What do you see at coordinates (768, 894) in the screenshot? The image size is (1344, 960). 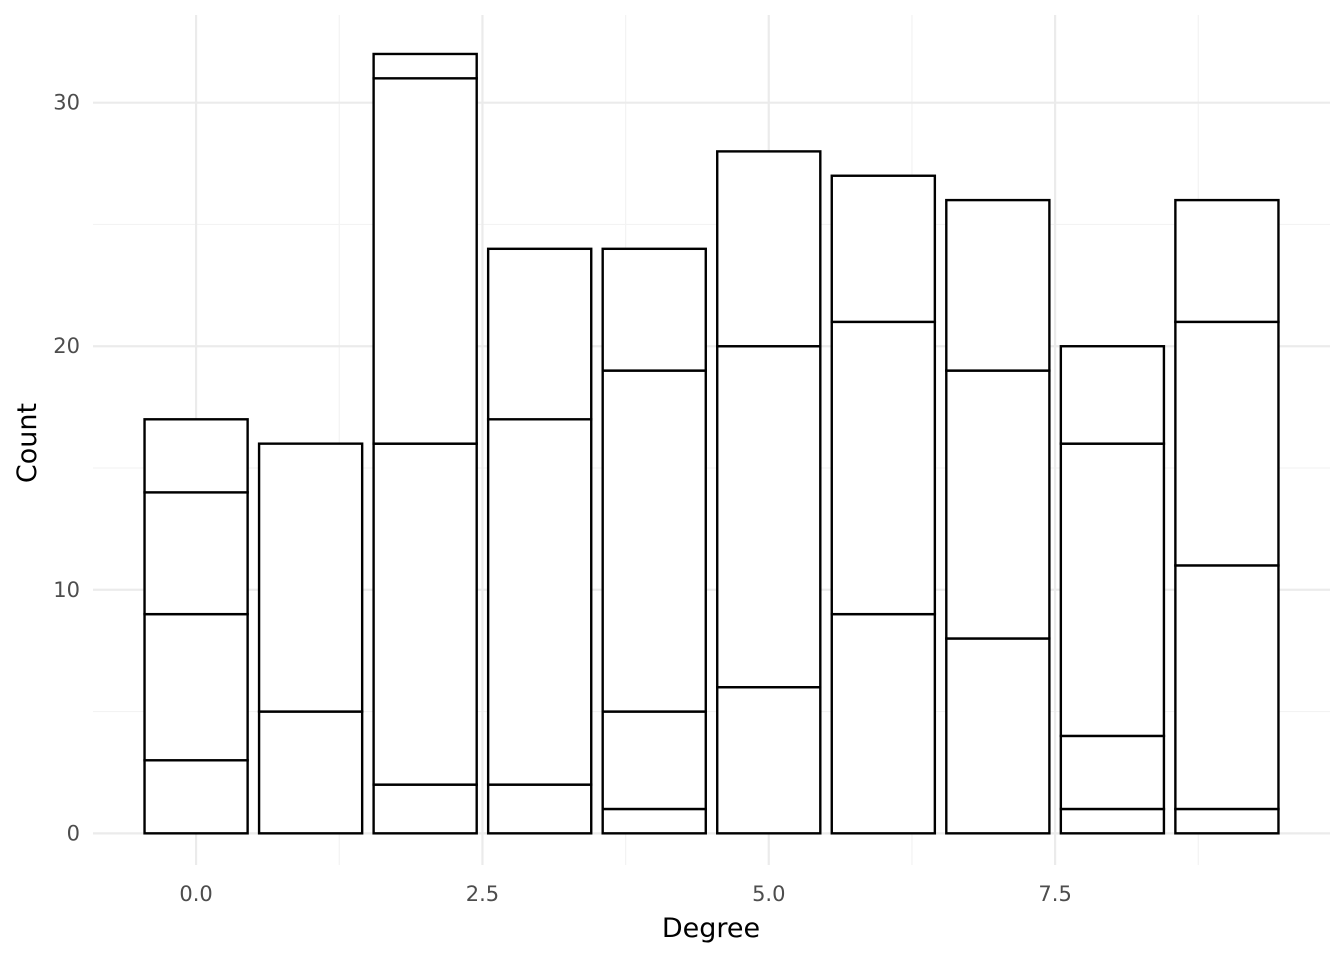 I see `x-tick-label: 5.0` at bounding box center [768, 894].